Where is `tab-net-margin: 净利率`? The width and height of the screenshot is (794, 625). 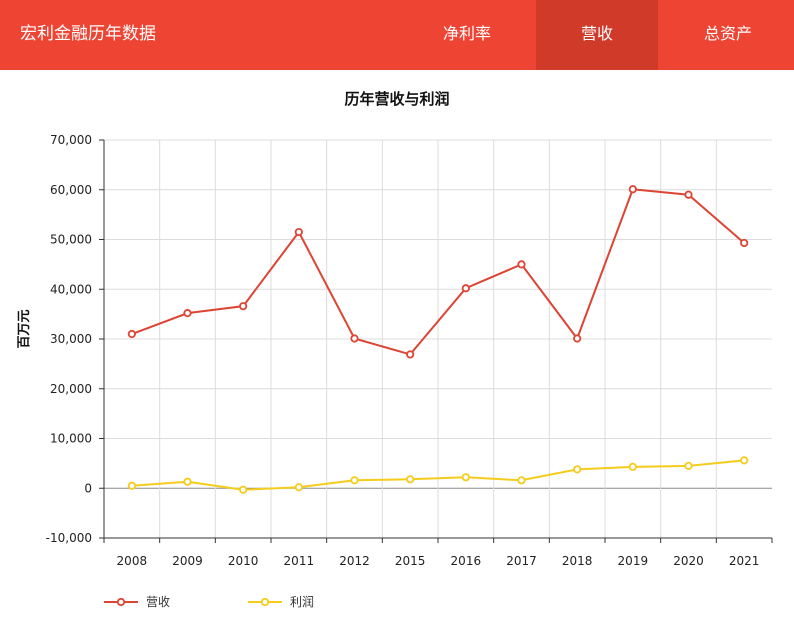 tab-net-margin: 净利率 is located at coordinates (466, 33).